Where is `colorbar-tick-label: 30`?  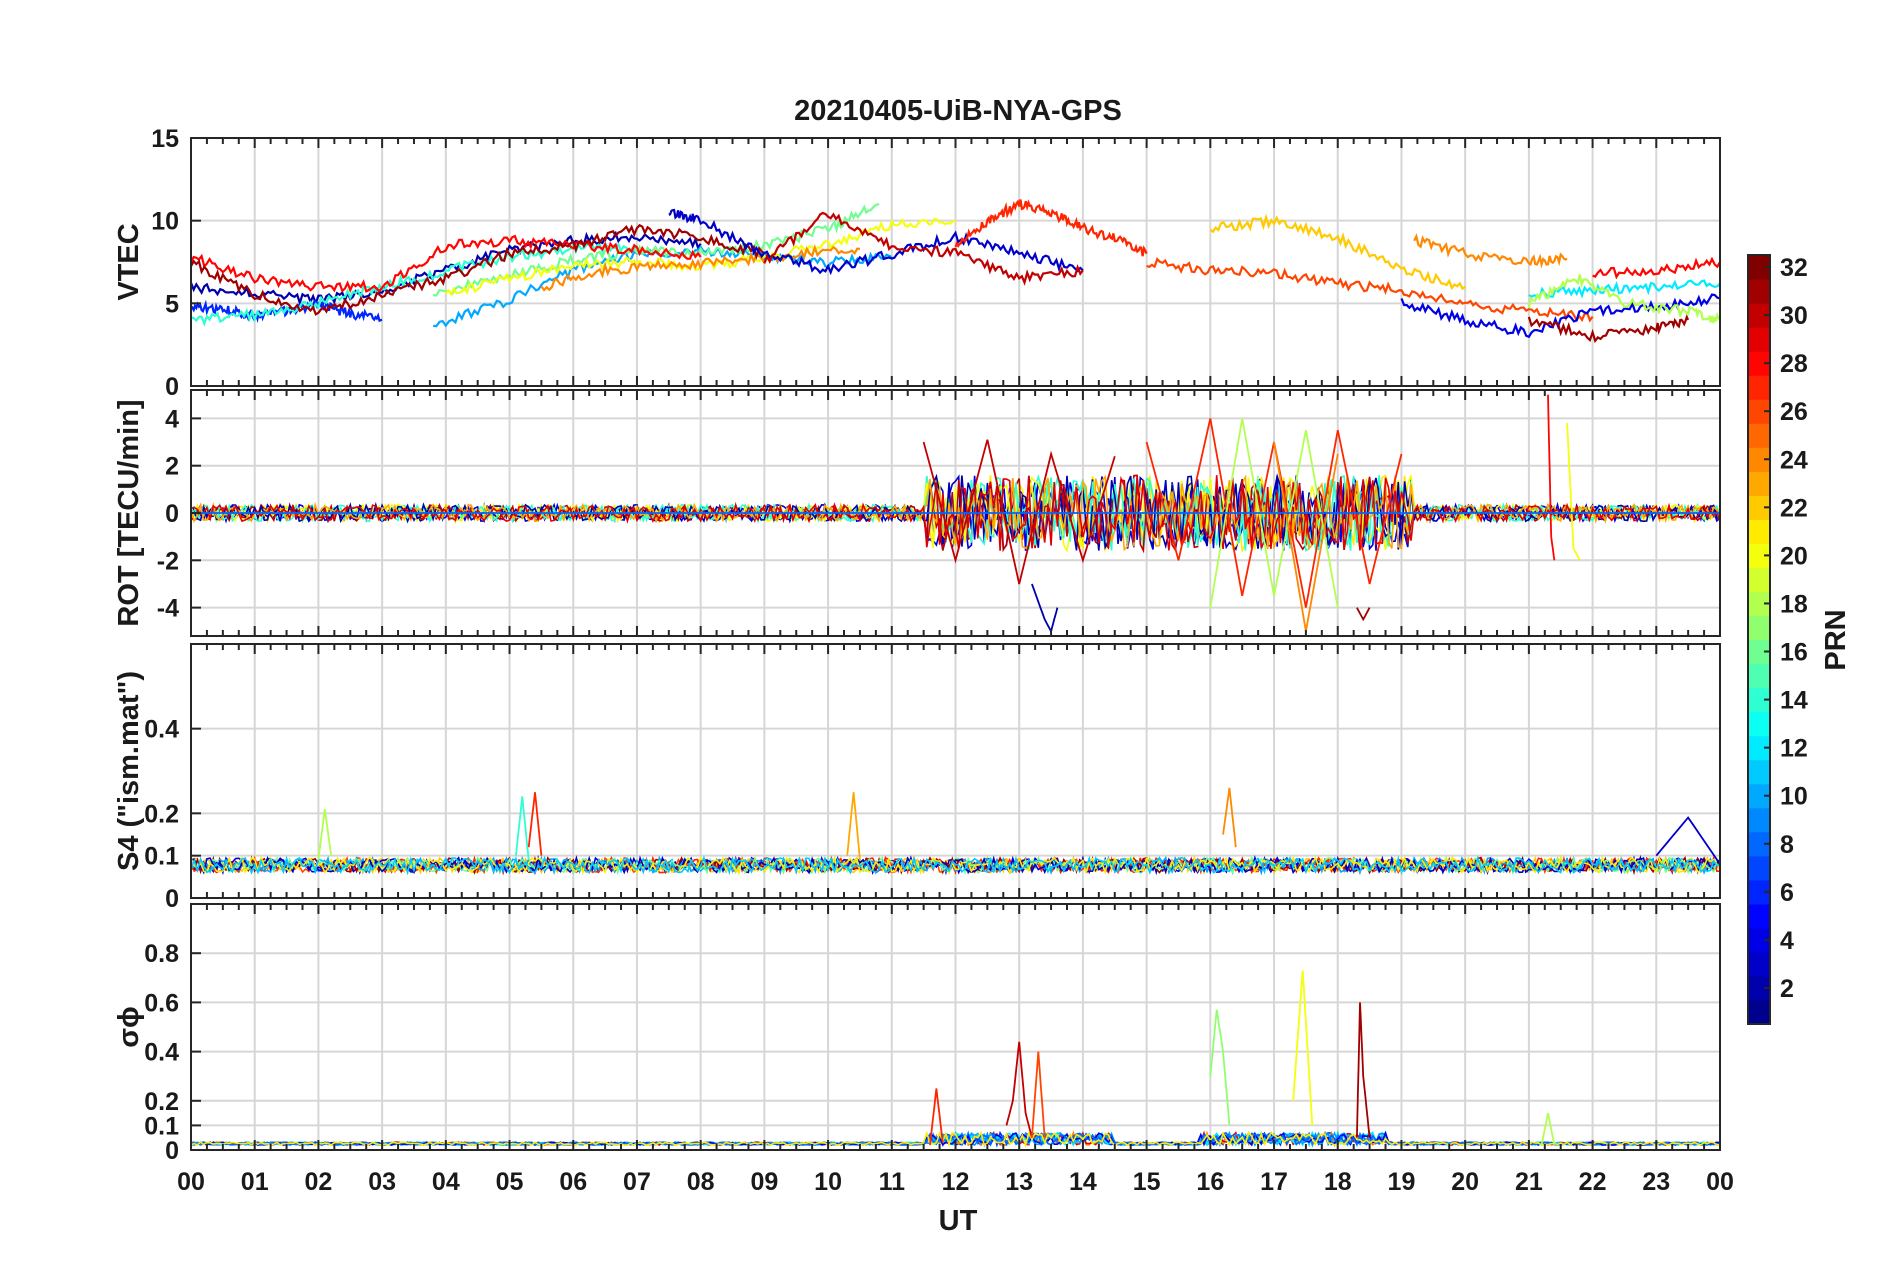
colorbar-tick-label: 30 is located at coordinates (1794, 316).